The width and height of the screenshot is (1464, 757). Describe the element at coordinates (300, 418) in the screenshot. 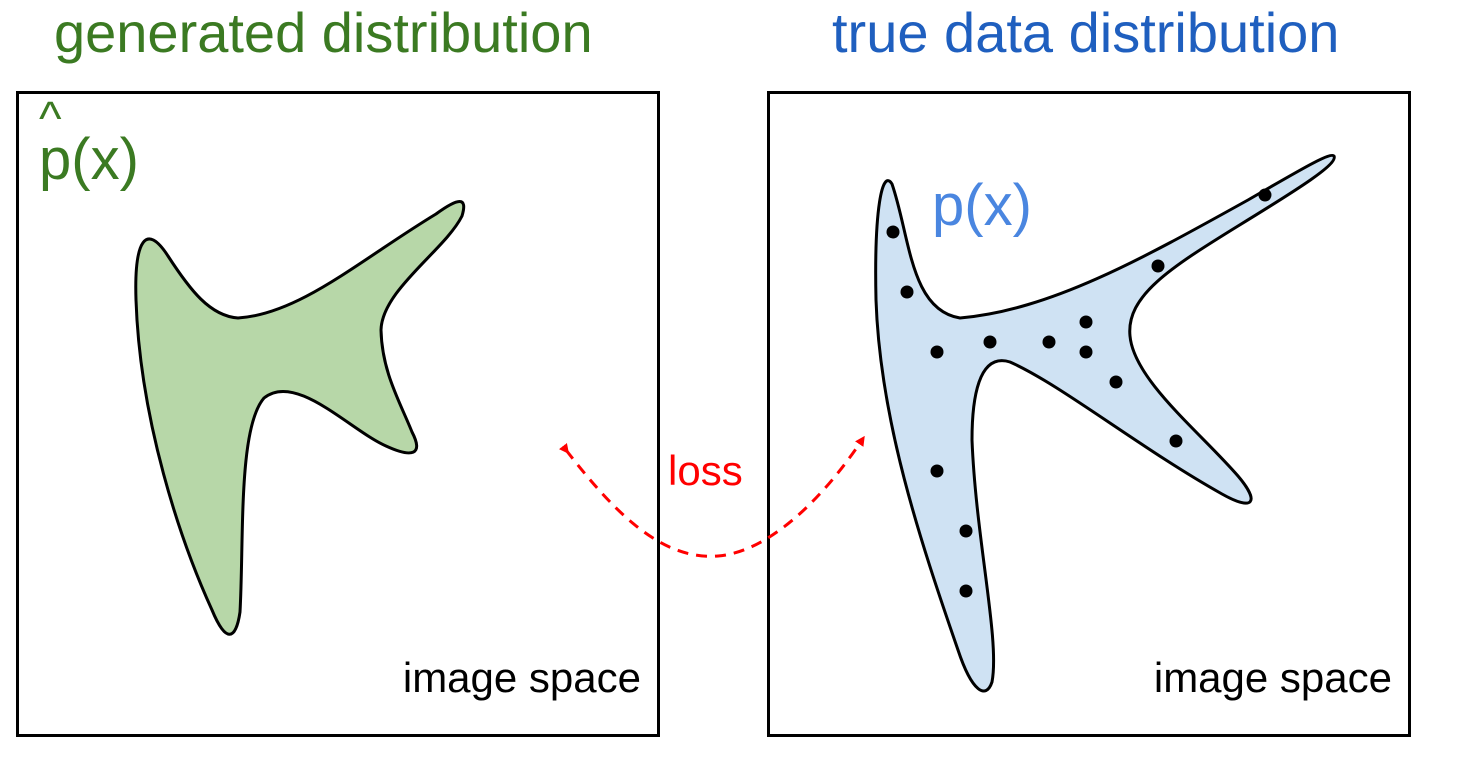

I see `generated-distribution-shape` at that location.